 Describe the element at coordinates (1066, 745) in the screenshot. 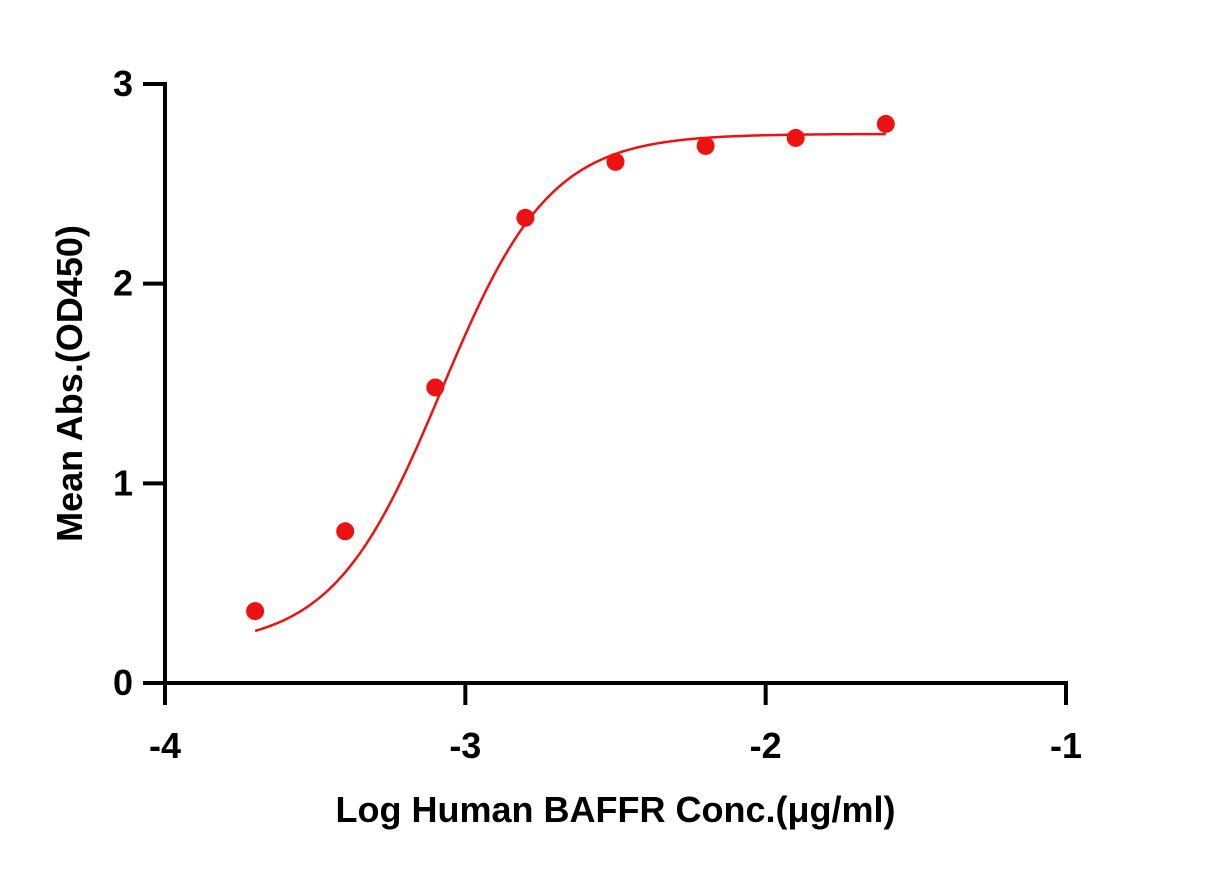

I see `x-tick-label: -1` at that location.